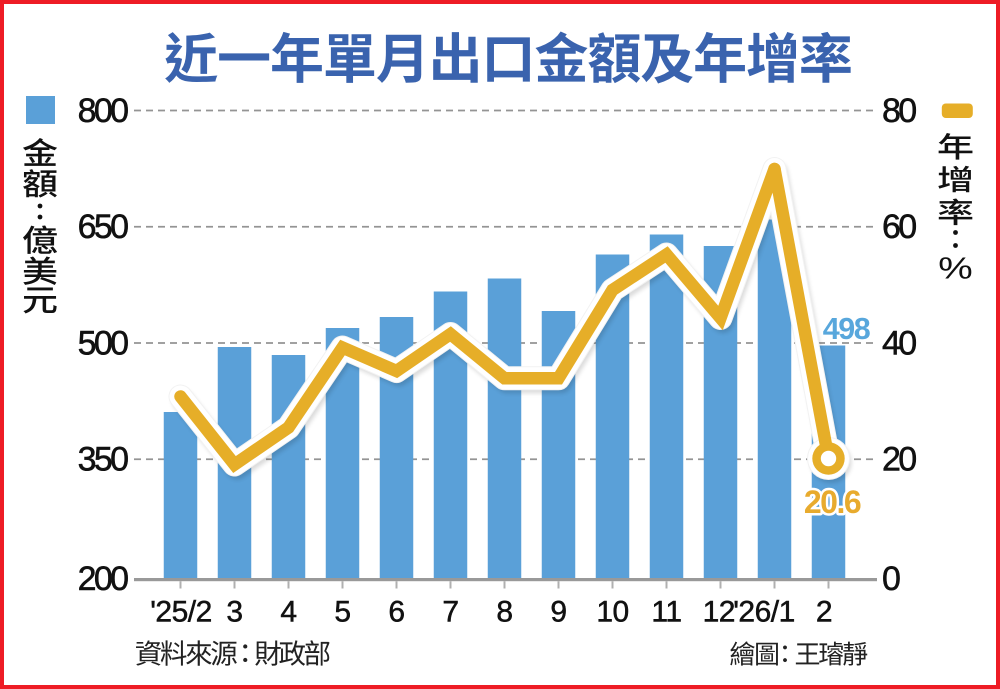 Image resolution: width=1000 pixels, height=689 pixels. What do you see at coordinates (899, 111) in the screenshot?
I see `svg-text: 80` at bounding box center [899, 111].